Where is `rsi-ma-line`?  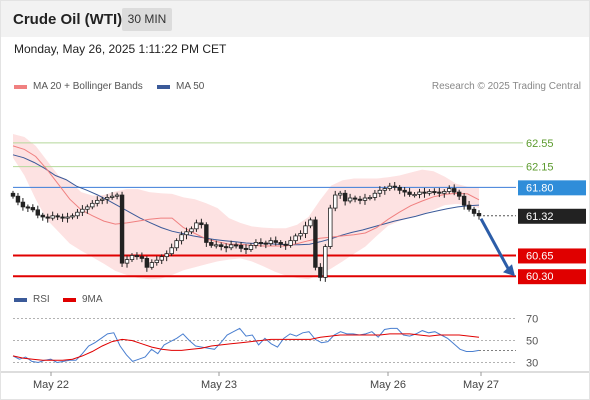
rsi-ma-line is located at coordinates (246, 347).